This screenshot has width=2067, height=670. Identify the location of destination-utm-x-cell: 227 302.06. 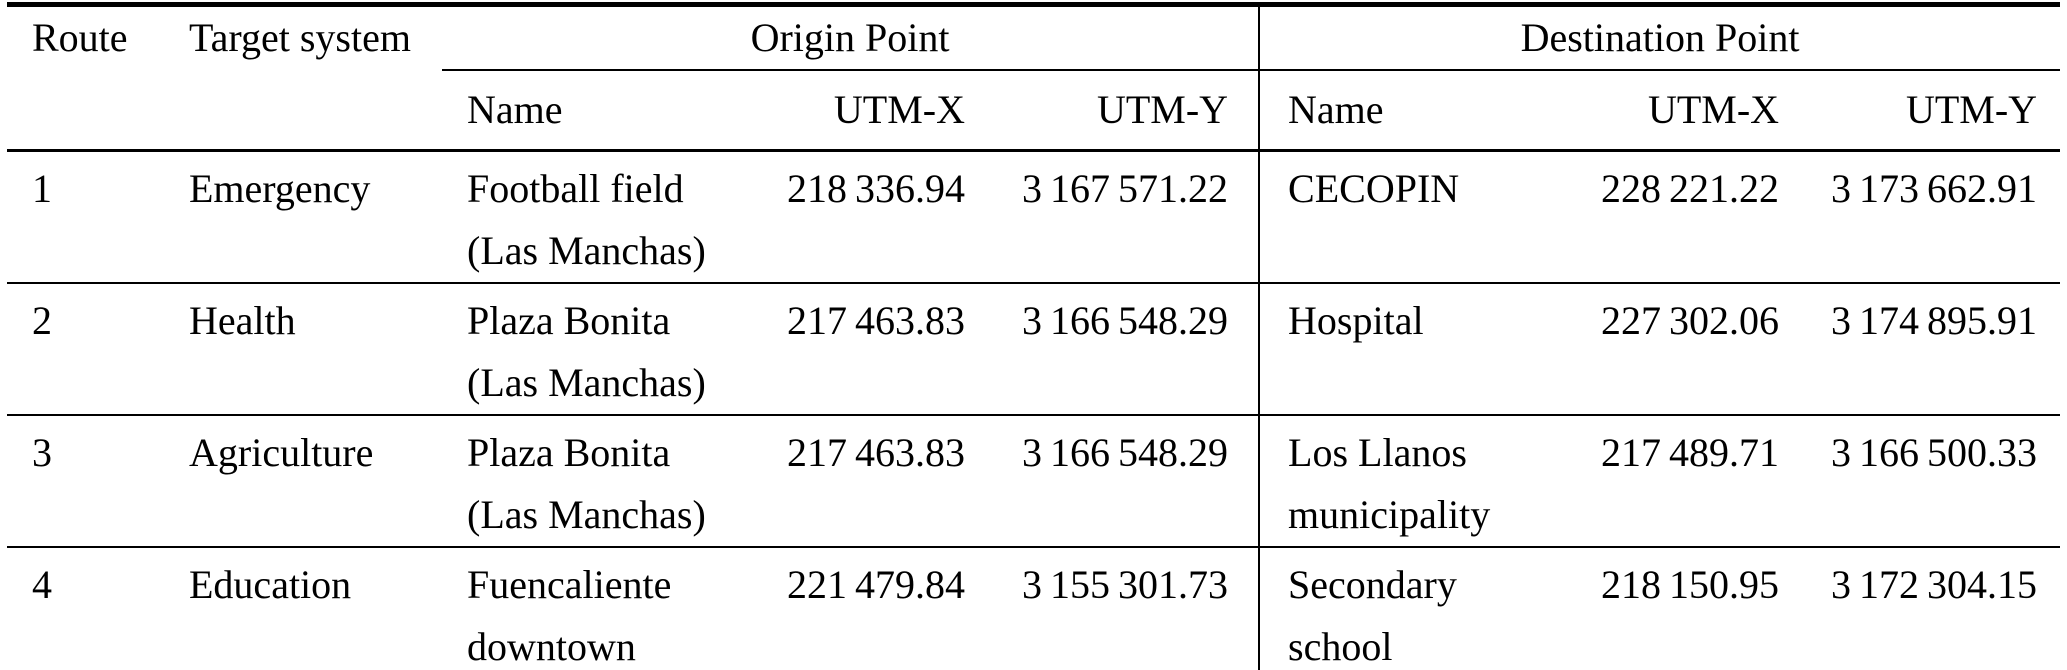
(1688, 348).